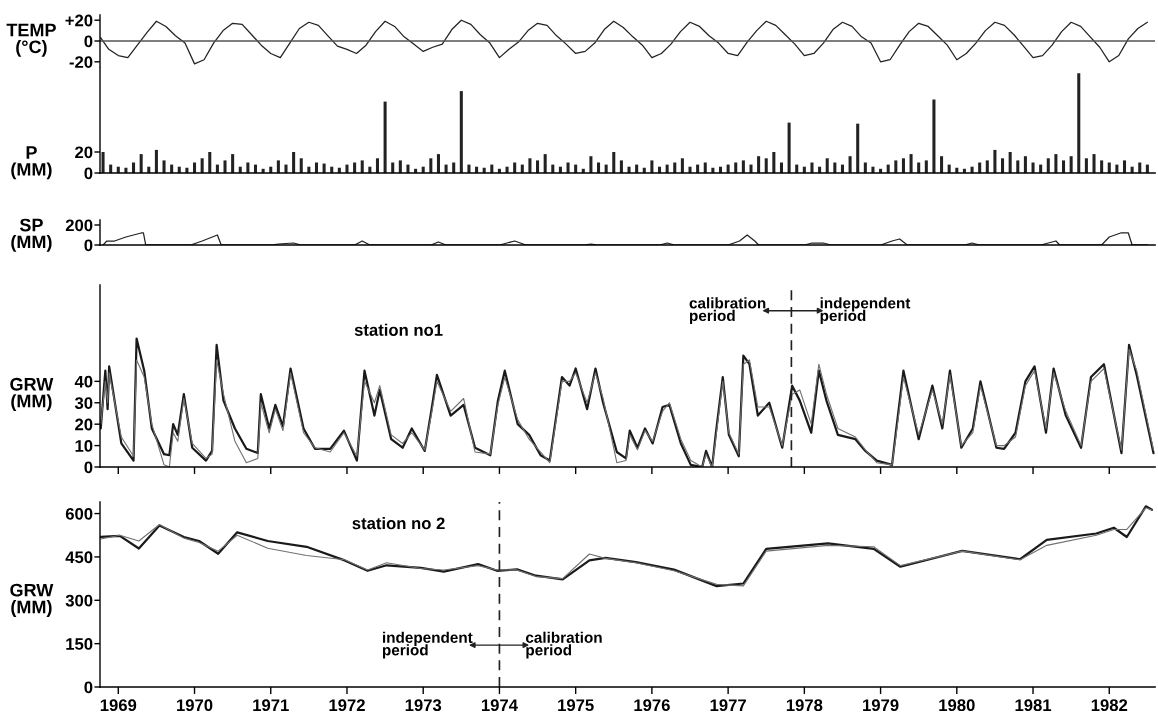 Image resolution: width=1158 pixels, height=718 pixels. I want to click on x-tick-label: 1978, so click(804, 705).